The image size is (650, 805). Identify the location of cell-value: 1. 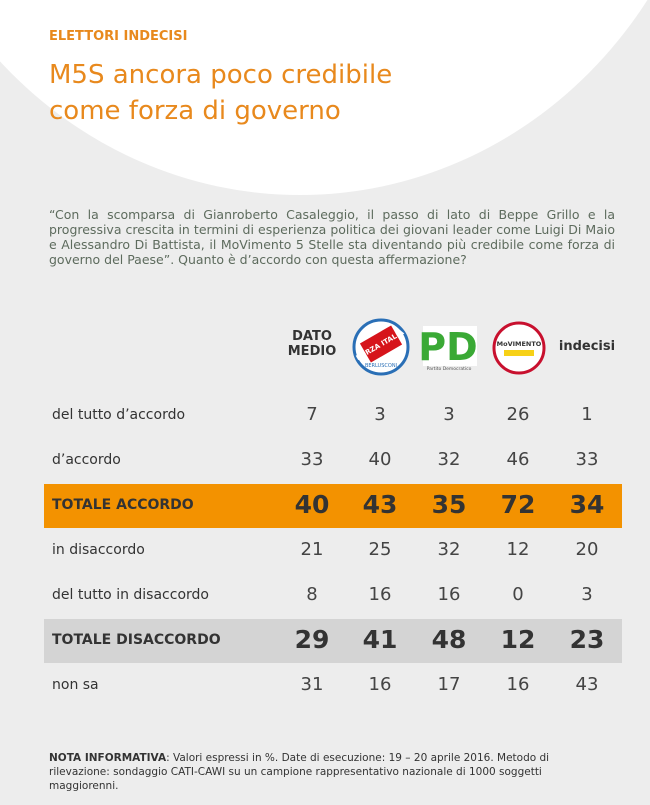
(587, 414).